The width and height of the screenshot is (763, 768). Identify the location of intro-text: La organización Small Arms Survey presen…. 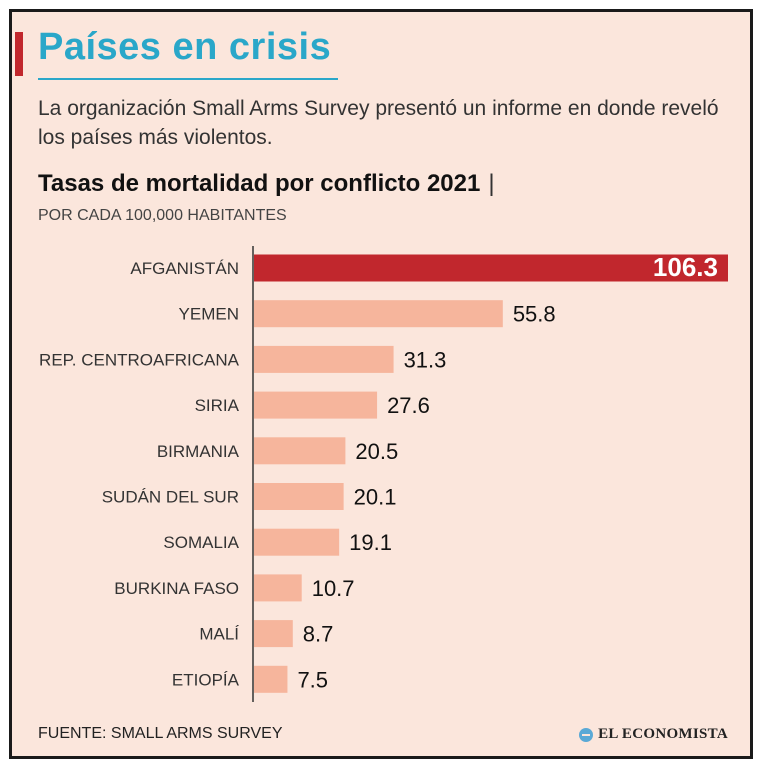
(378, 123).